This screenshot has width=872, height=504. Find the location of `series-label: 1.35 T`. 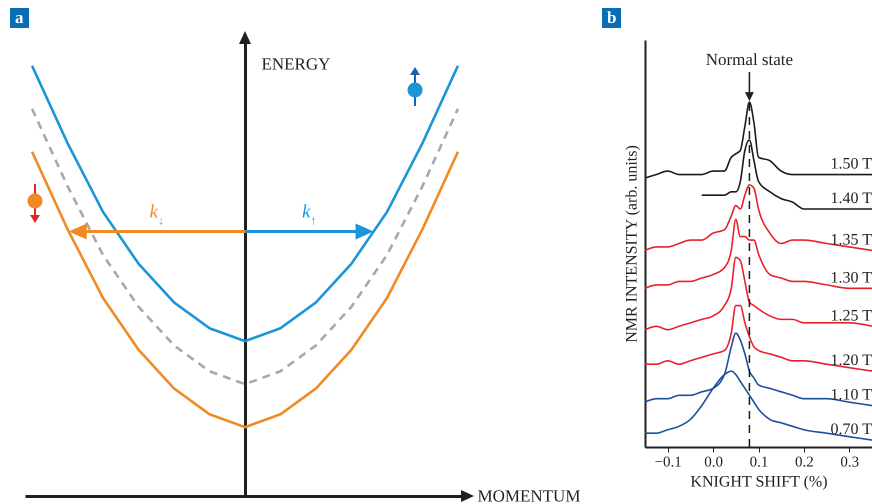

series-label: 1.35 T is located at coordinates (851, 239).